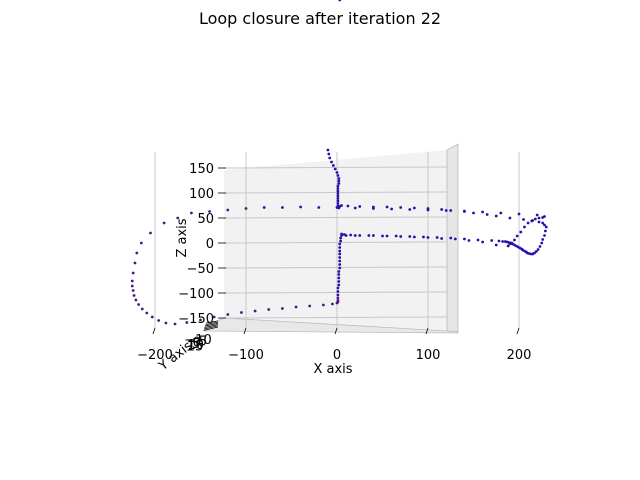 This screenshot has height=480, width=640. What do you see at coordinates (334, 345) in the screenshot?
I see `x-ticks: −200 −100 0 100 200` at bounding box center [334, 345].